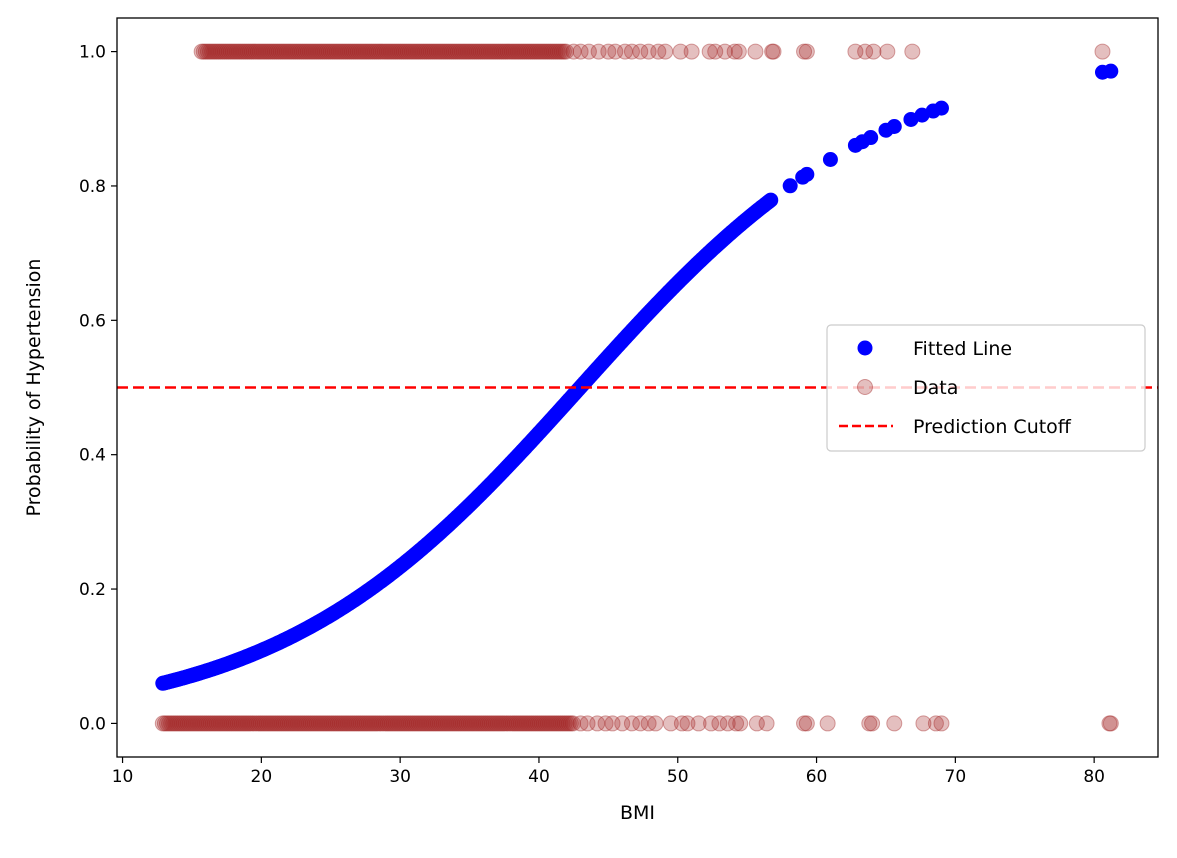  I want to click on fitted-point, so click(1111, 71).